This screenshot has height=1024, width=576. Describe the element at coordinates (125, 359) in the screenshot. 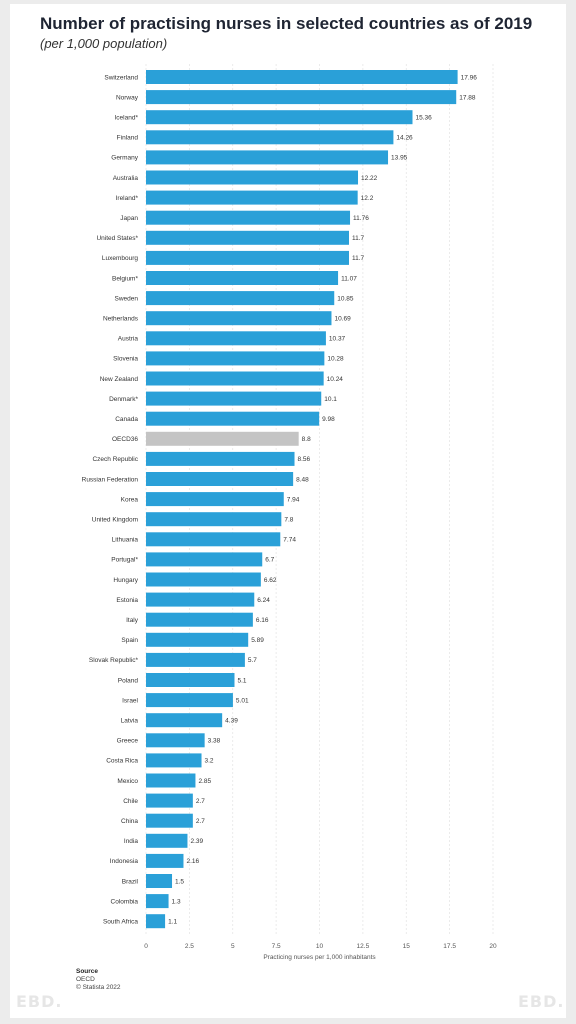

I see `category-label: Slovenia` at that location.